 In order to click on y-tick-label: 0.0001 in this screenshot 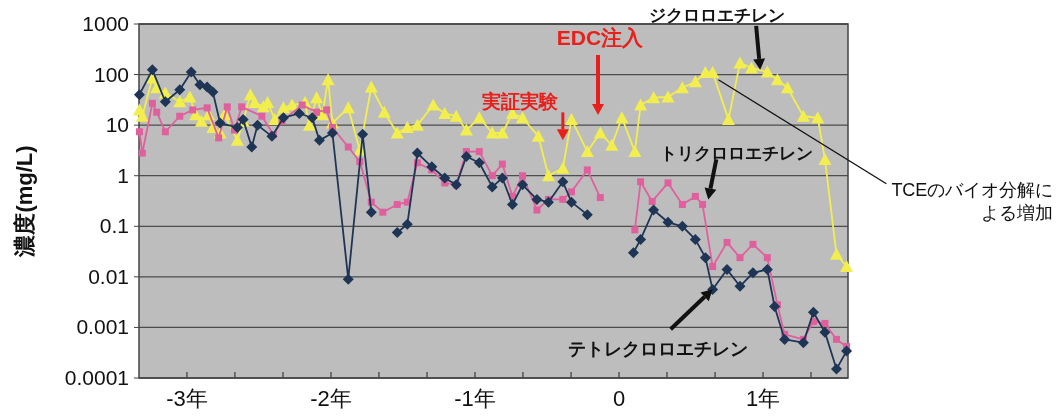, I will do `click(96, 377)`.